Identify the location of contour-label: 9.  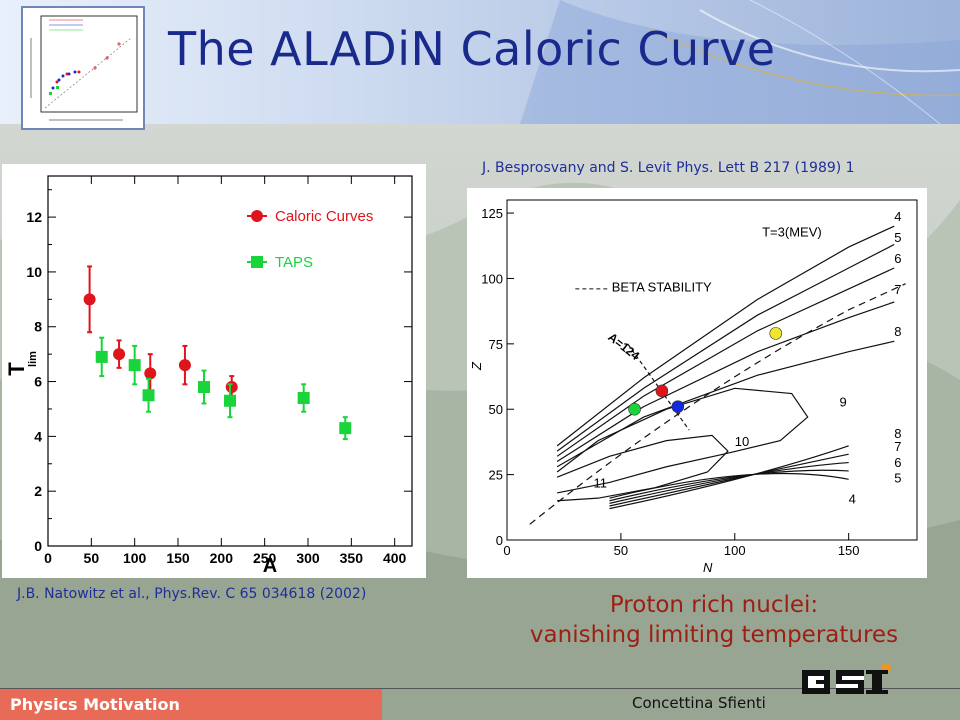
(843, 402).